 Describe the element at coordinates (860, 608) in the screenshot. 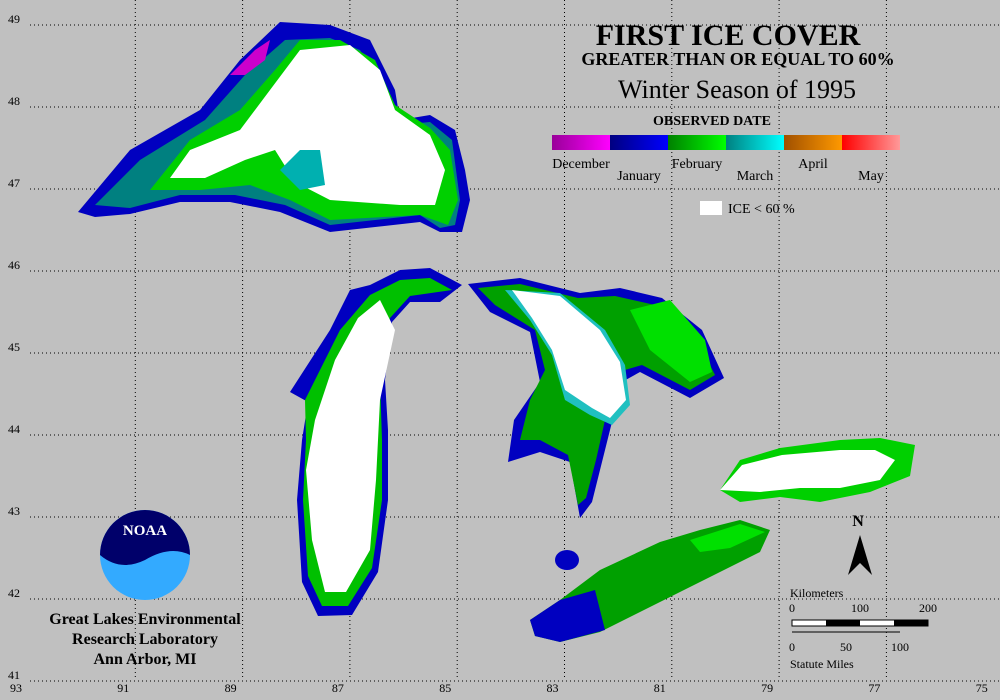

I see `km-tick: 100` at that location.